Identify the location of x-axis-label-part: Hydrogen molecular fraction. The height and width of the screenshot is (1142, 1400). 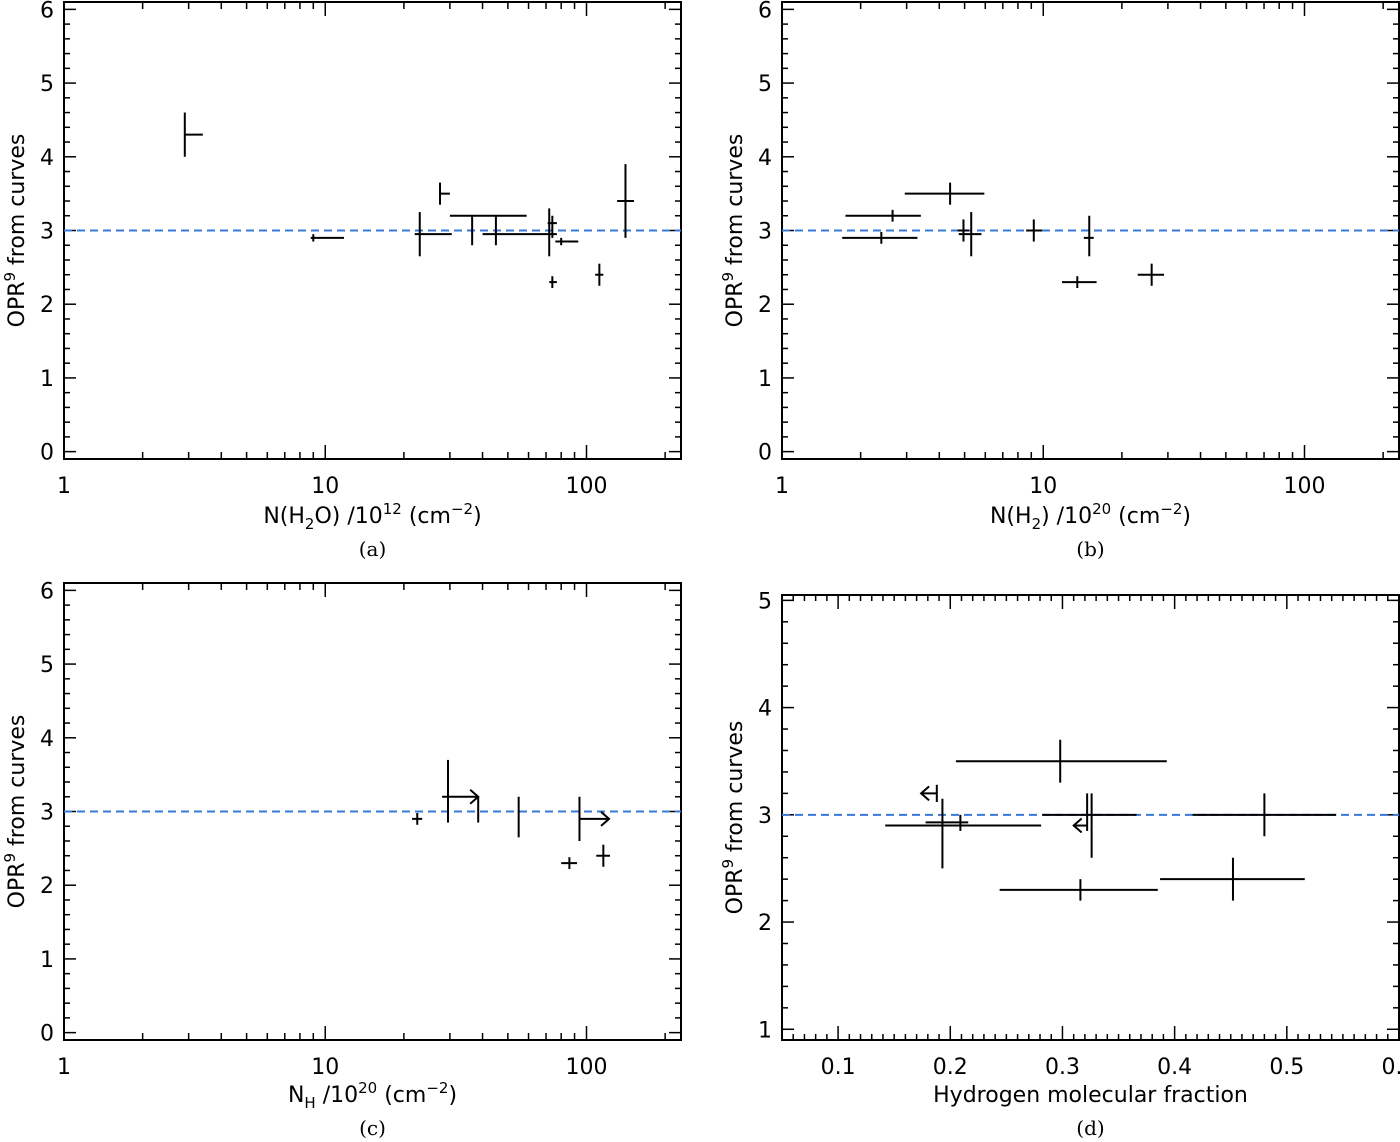
(1090, 1095).